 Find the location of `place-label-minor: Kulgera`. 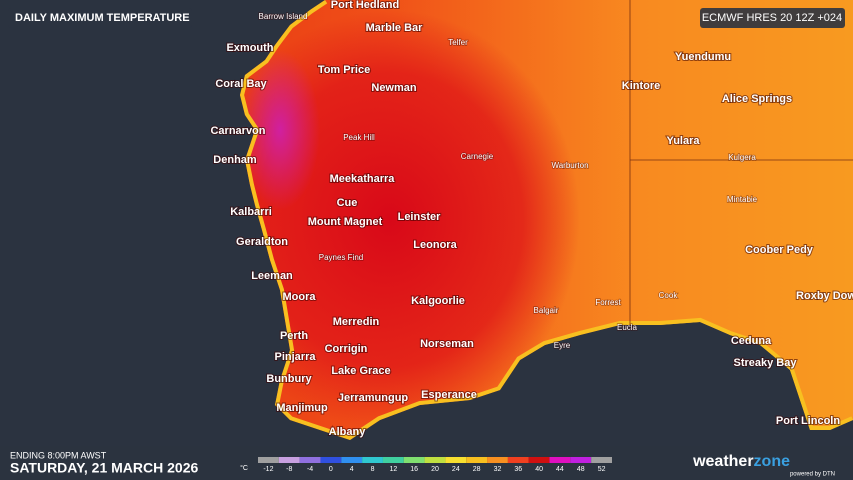

place-label-minor: Kulgera is located at coordinates (742, 157).